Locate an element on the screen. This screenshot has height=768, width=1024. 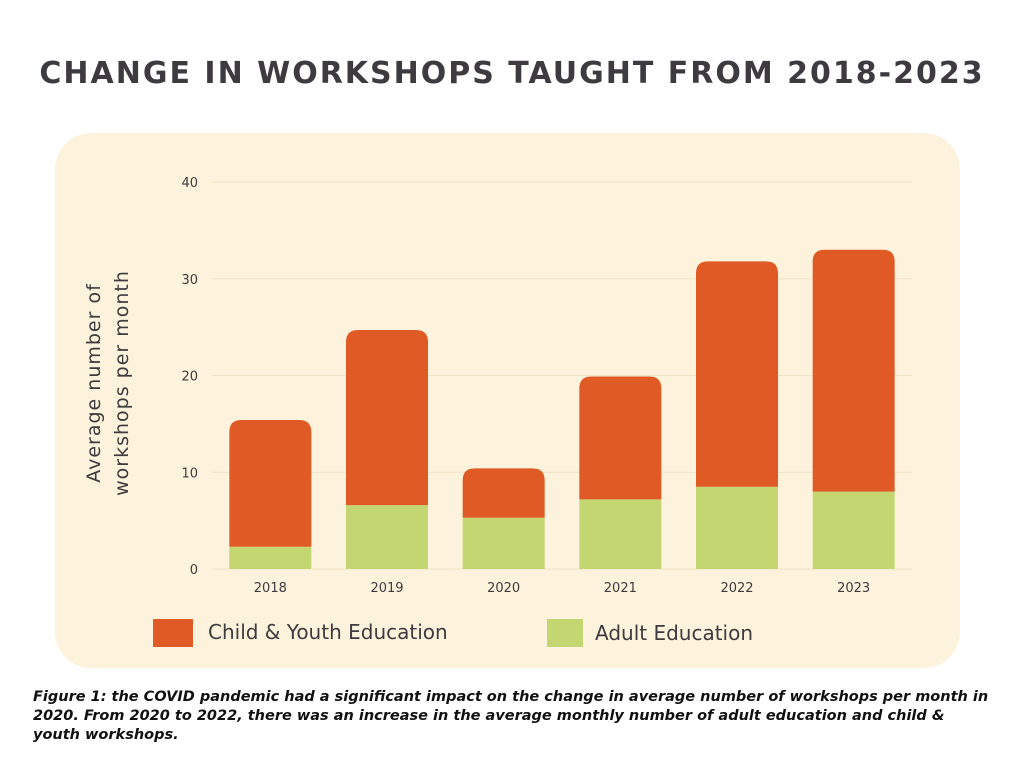
legend: Child & Youth Education Adult Education is located at coordinates (453, 633).